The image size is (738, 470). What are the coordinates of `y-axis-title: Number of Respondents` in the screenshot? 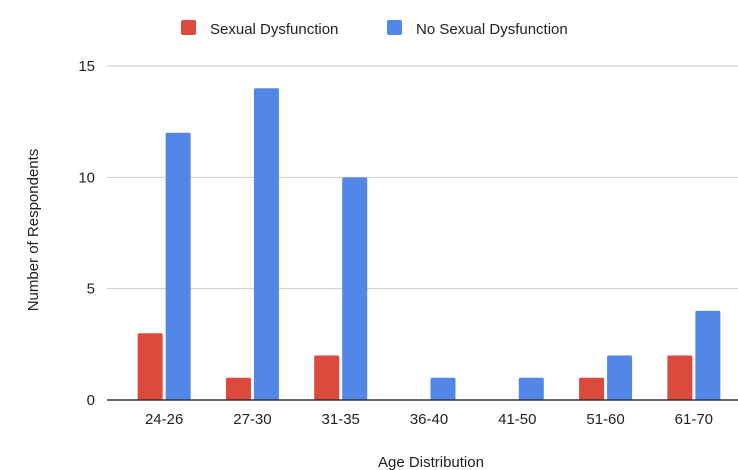 It's located at (33, 230).